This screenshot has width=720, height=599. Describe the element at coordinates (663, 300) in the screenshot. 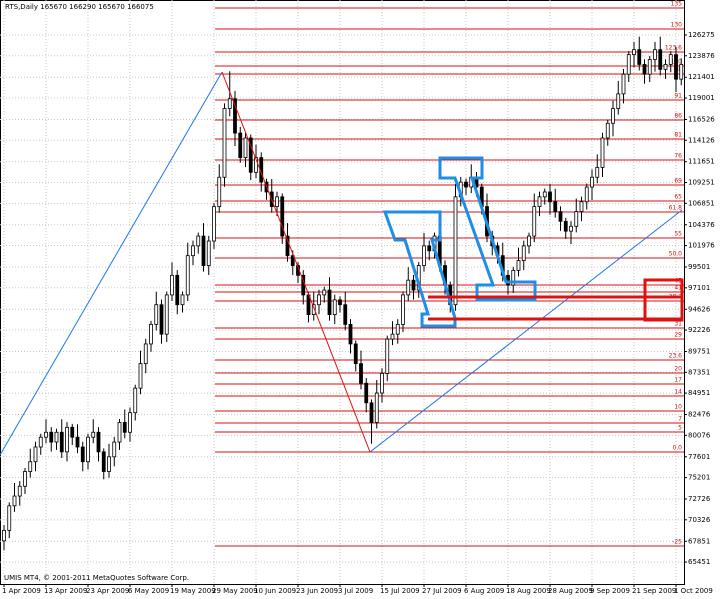

I see `level-box` at that location.